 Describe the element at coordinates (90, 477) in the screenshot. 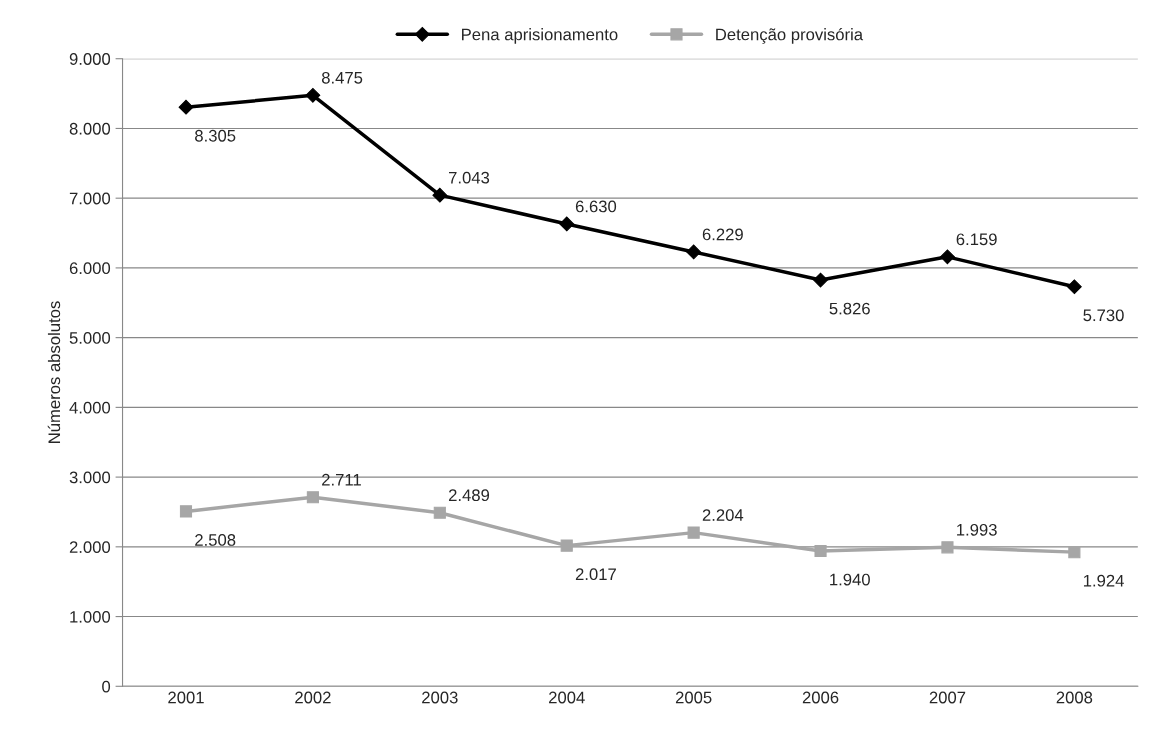

I see `y-tick-label: 3.000` at that location.